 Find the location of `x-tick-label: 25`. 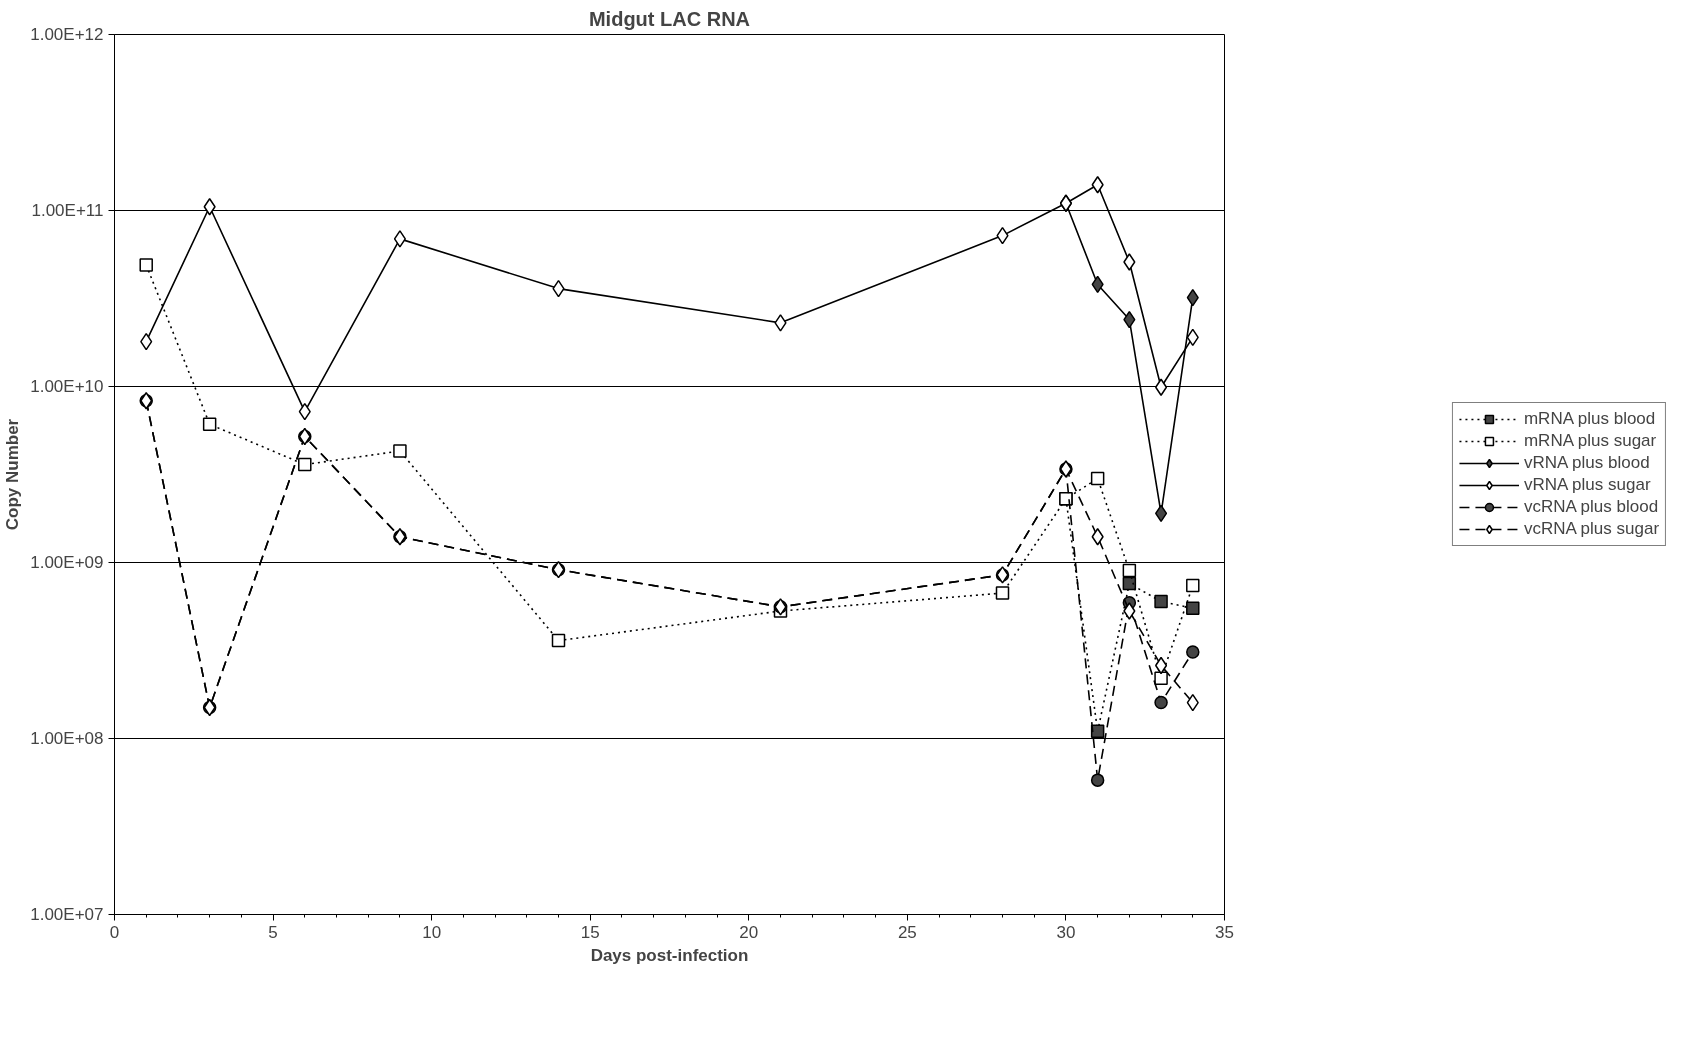

x-tick-label: 25 is located at coordinates (907, 932).